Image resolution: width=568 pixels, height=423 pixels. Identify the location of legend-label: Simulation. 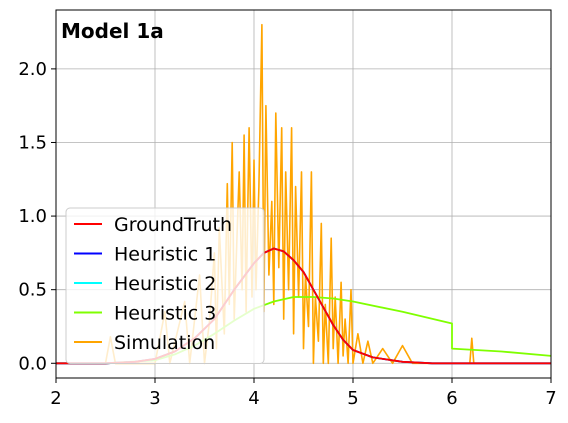
(164, 343).